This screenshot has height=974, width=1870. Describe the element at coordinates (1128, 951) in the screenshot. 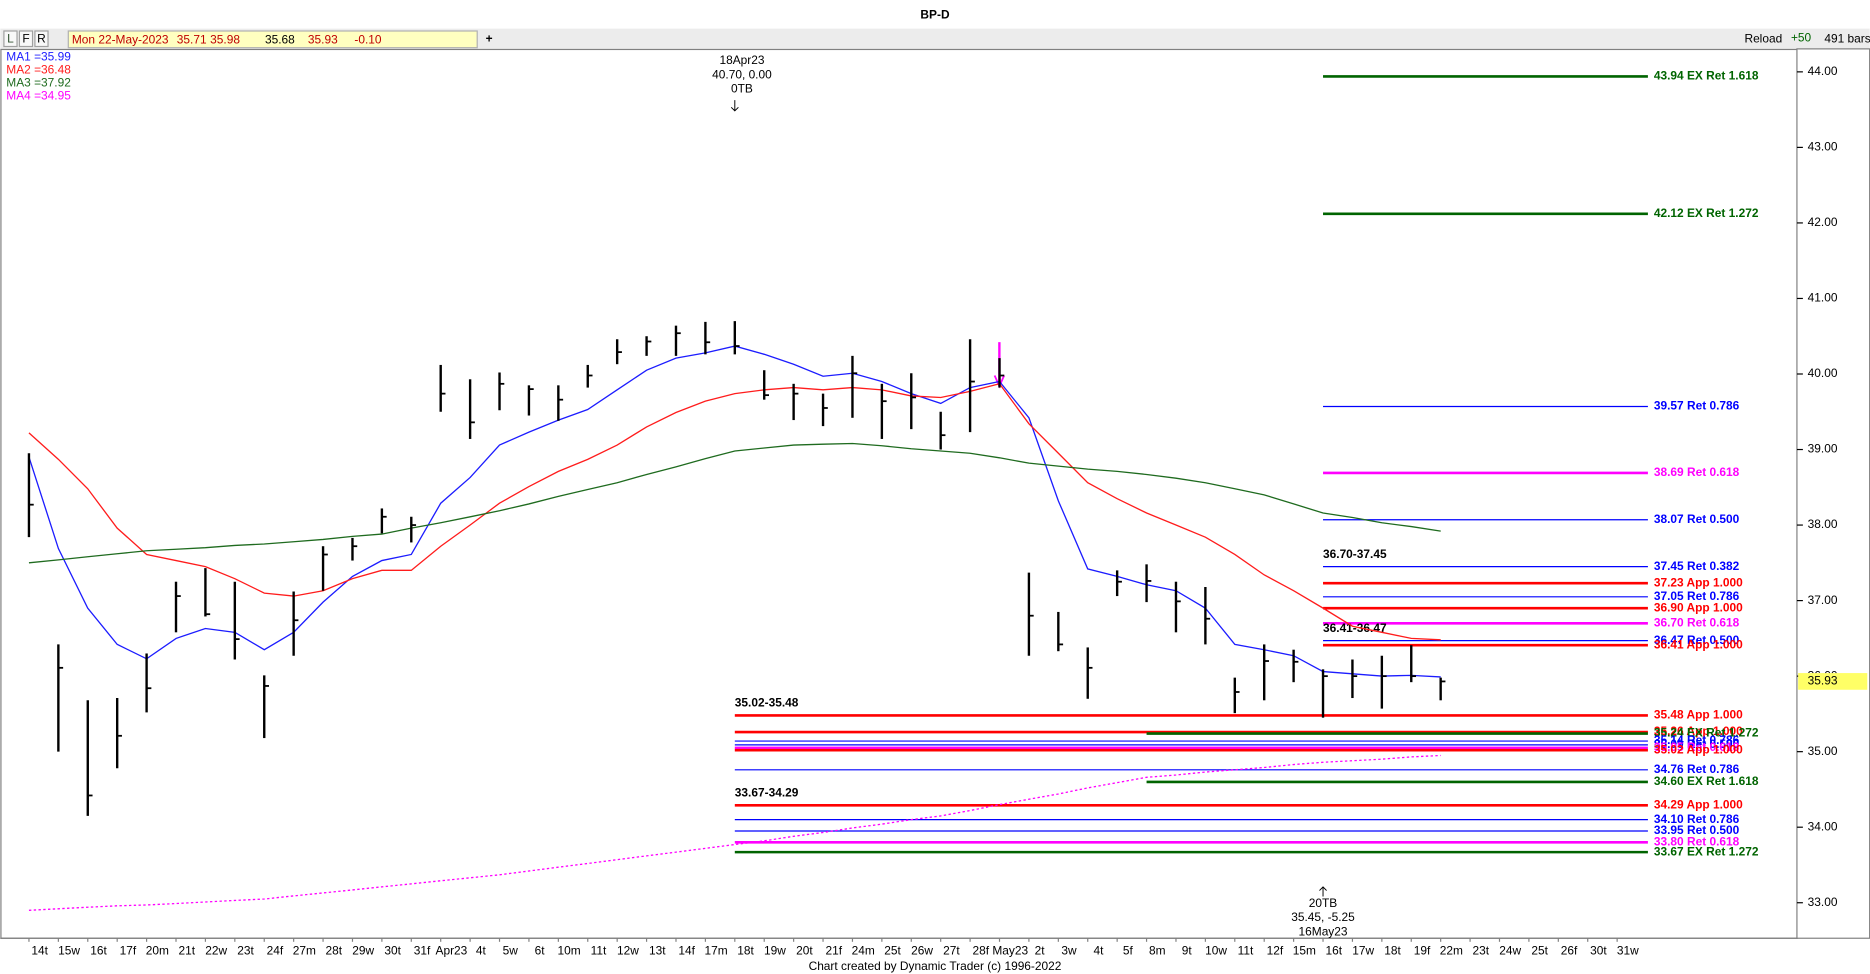

I see `x-tick-label: 5f` at that location.